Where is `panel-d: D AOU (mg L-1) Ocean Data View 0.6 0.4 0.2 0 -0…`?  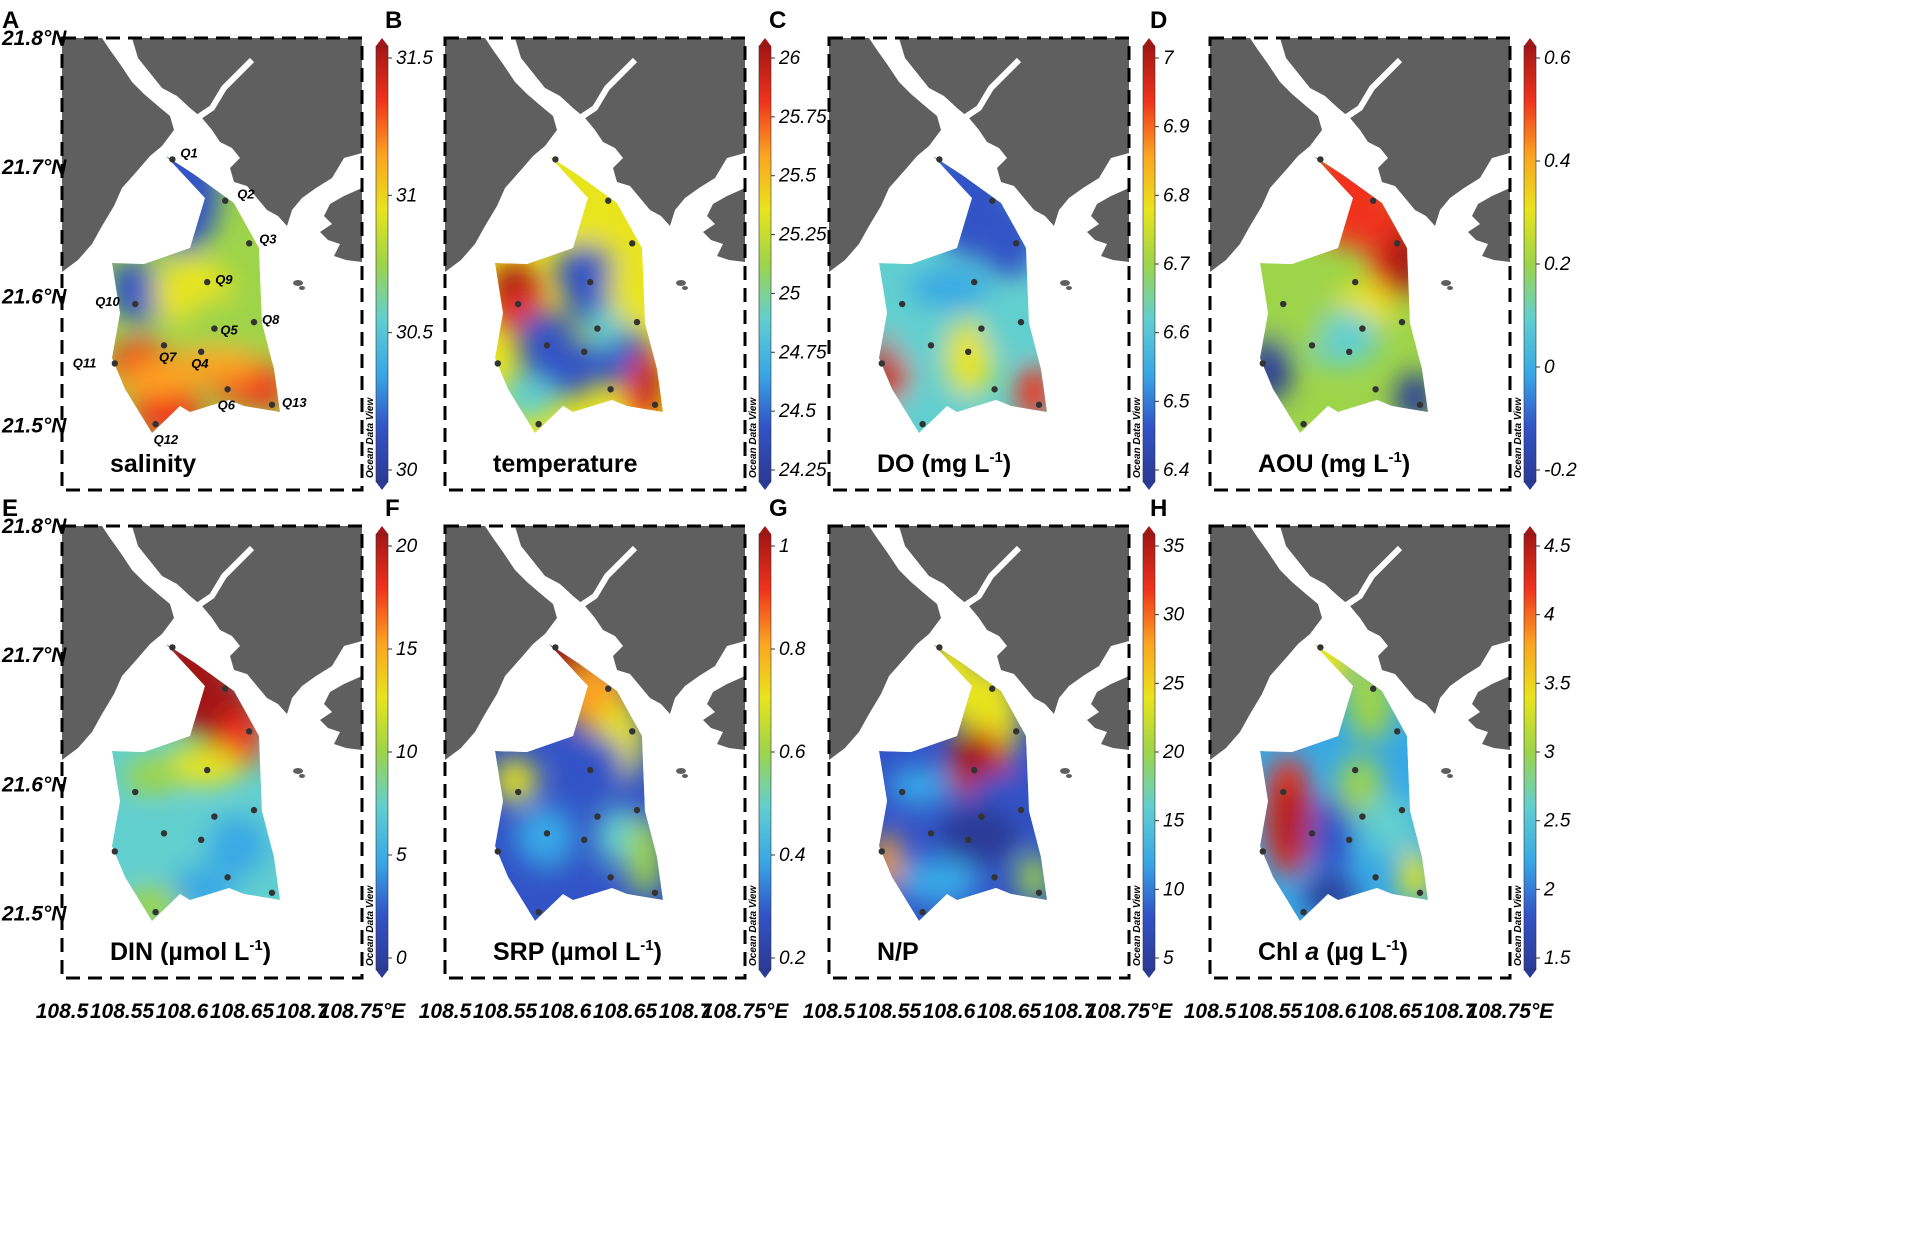 panel-d: D AOU (mg L-1) Ocean Data View 0.6 0.4 0.2 0 -0… is located at coordinates (1363, 249).